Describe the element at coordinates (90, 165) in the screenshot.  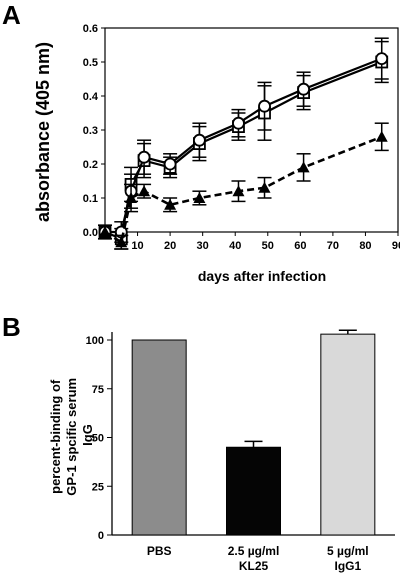
I see `panel-a-y-tick-label: 0.2` at that location.